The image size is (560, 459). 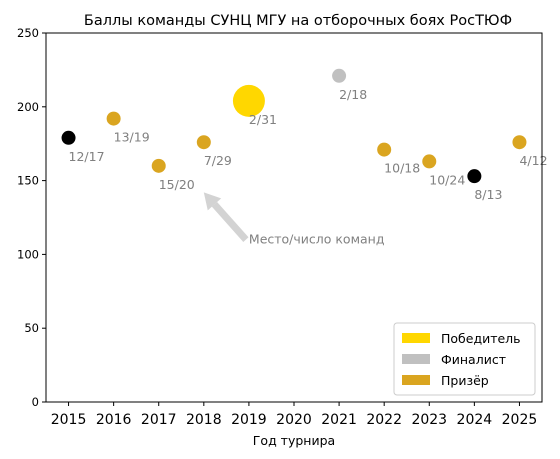 What do you see at coordinates (31, 328) in the screenshot?
I see `y-tick-label: 50` at bounding box center [31, 328].